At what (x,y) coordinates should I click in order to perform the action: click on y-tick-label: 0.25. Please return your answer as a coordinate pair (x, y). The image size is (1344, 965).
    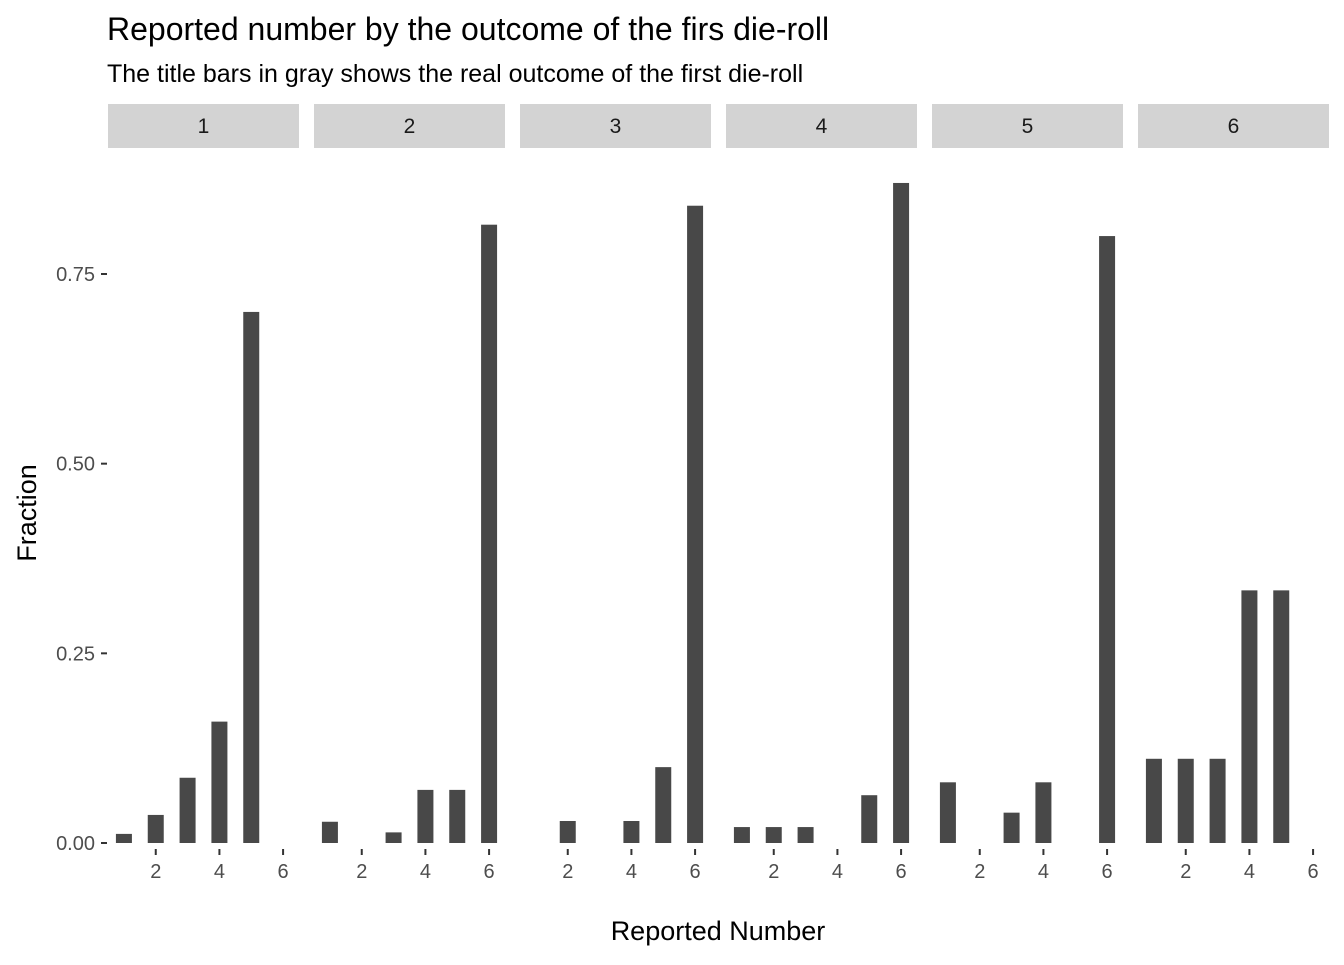
    Looking at the image, I should click on (75, 654).